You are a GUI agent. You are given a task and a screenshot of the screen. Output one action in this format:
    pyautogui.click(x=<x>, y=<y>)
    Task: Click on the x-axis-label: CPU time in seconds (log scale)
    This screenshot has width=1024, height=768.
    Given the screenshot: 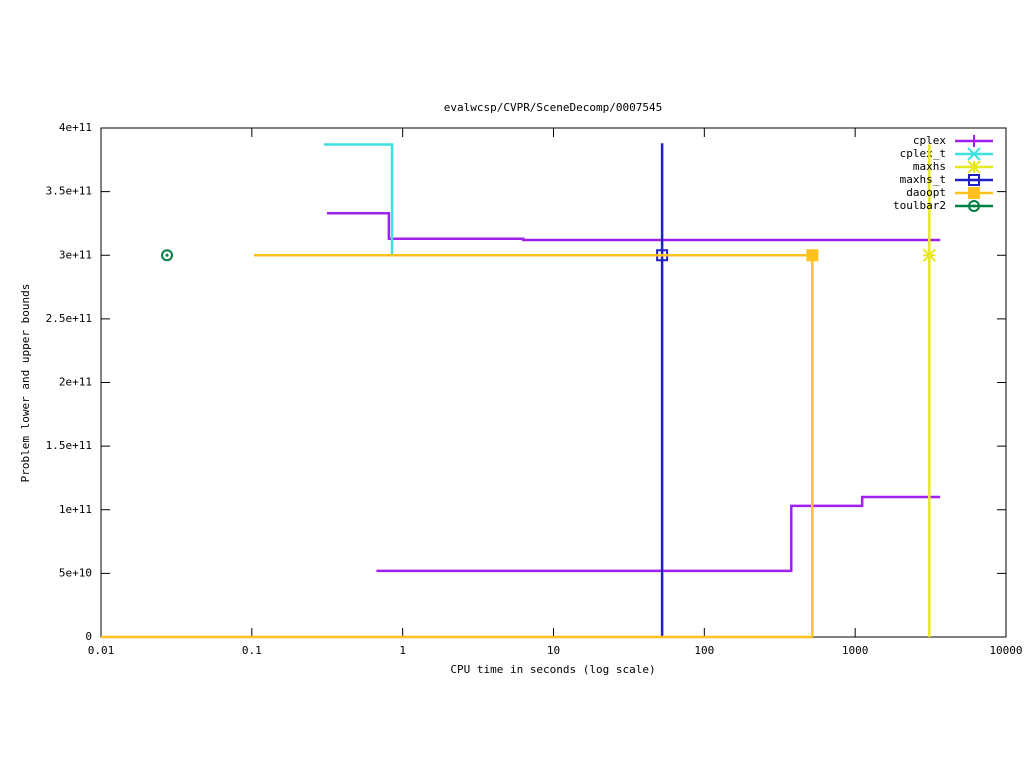 What is the action you would take?
    pyautogui.click(x=552, y=669)
    